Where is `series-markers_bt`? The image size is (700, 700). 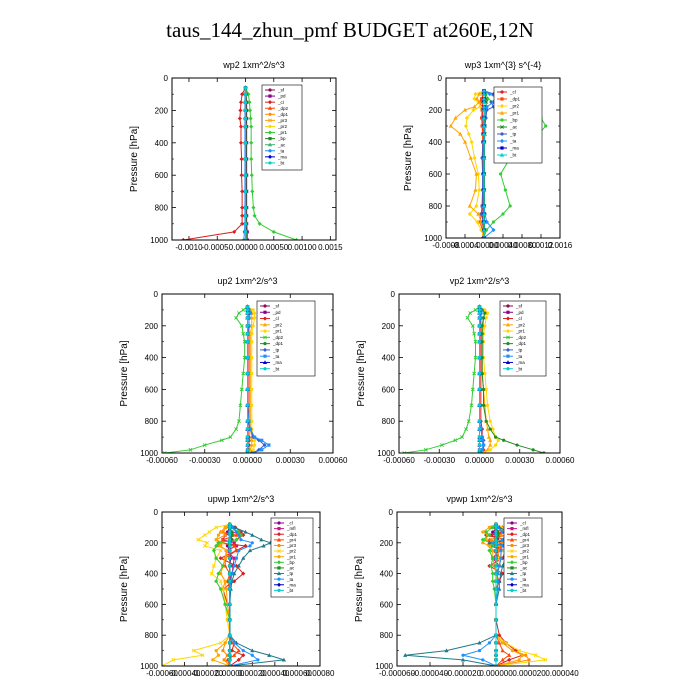 series-markers_bt is located at coordinates (484, 163).